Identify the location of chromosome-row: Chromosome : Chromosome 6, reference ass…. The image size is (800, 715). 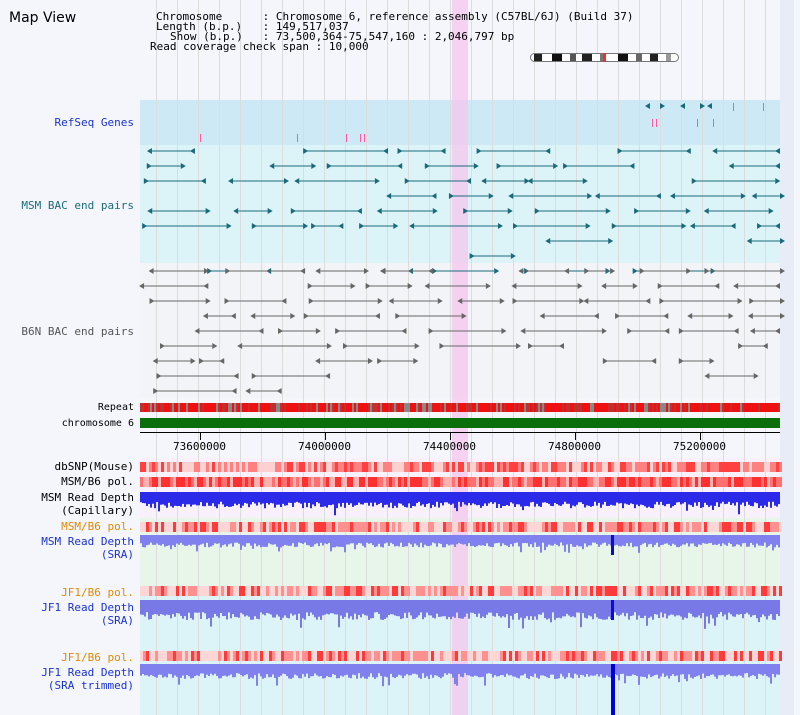
(390, 16).